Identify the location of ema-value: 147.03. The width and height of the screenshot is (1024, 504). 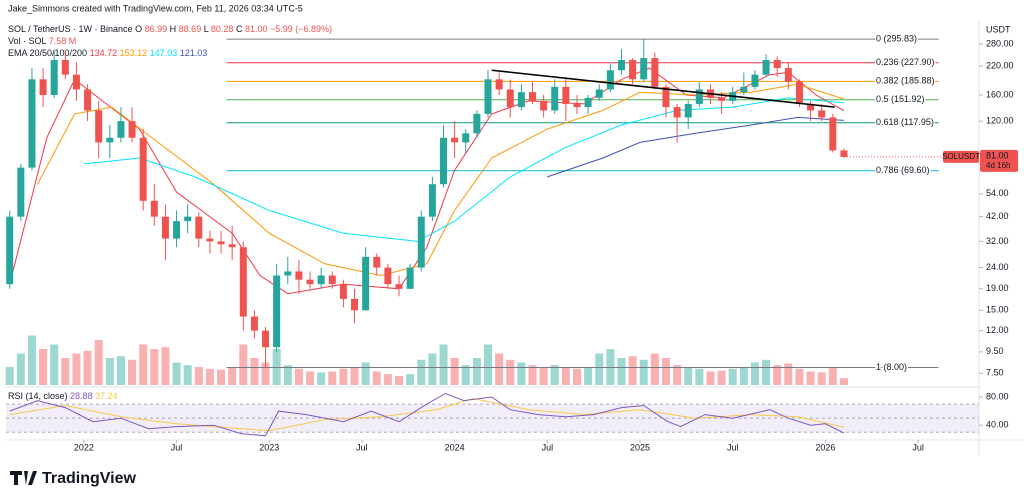
(164, 53).